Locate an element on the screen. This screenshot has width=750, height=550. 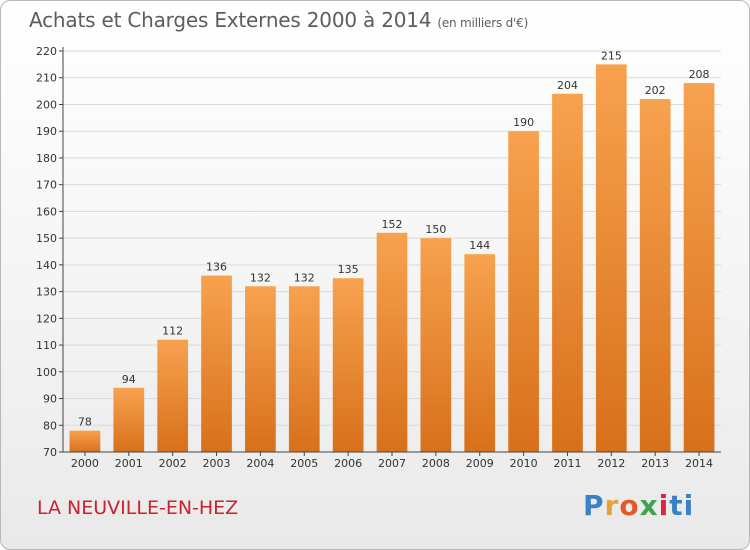
x-tick-label-2002: 2002 is located at coordinates (173, 463).